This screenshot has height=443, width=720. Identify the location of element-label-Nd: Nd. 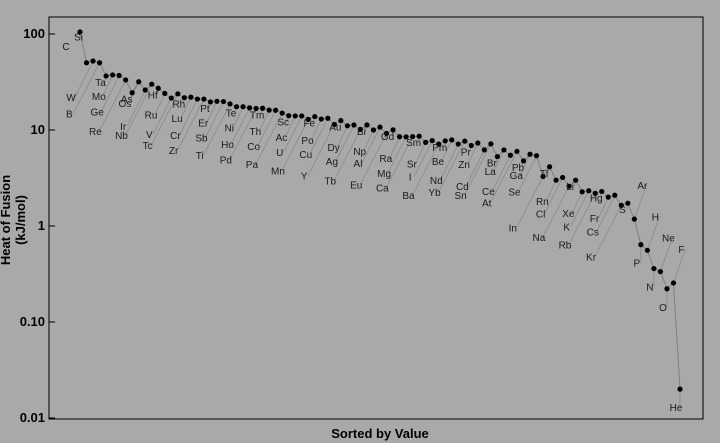
(436, 181).